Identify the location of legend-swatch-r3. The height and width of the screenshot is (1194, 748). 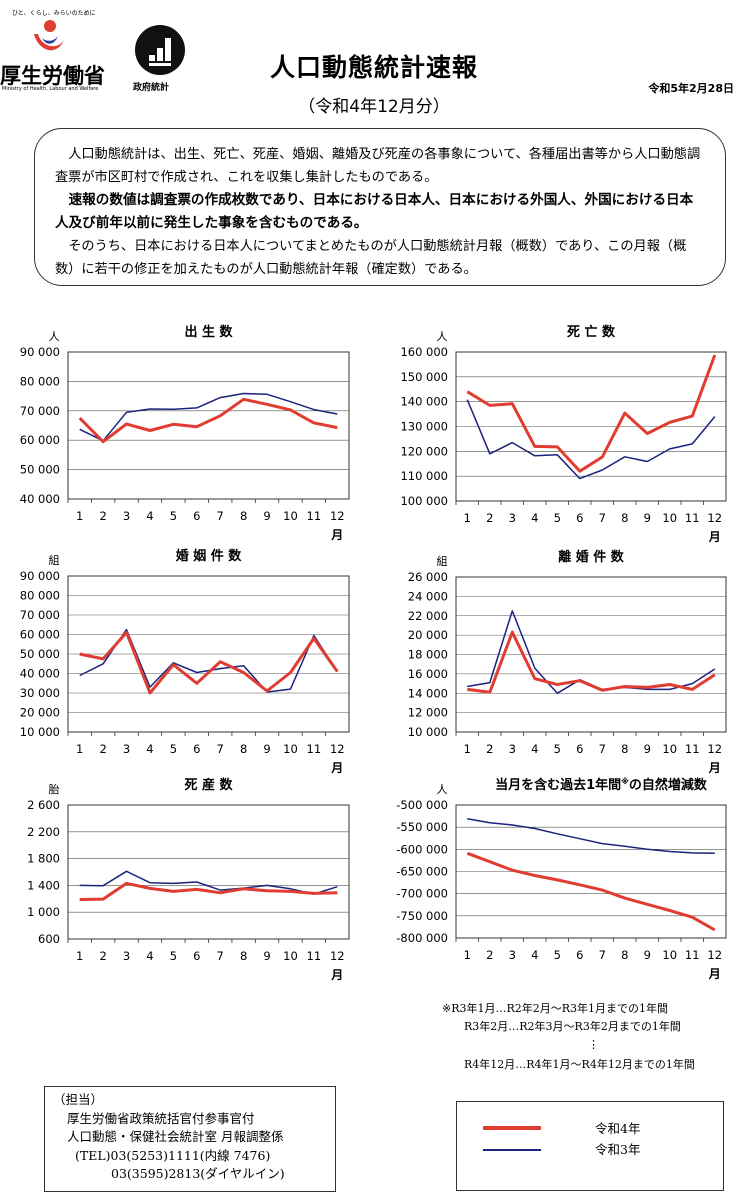
(512, 1150).